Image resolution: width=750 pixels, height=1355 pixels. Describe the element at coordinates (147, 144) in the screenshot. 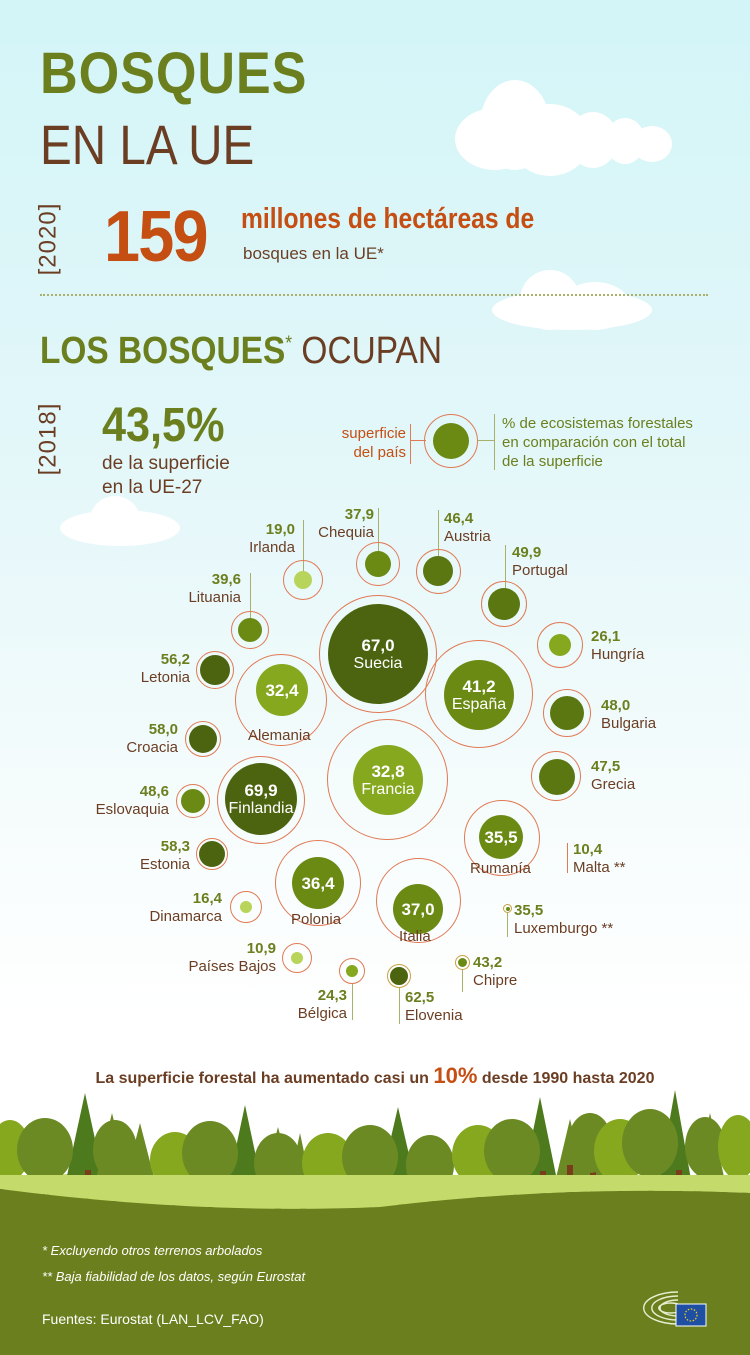

I see `title-line2: EN LA UE` at that location.